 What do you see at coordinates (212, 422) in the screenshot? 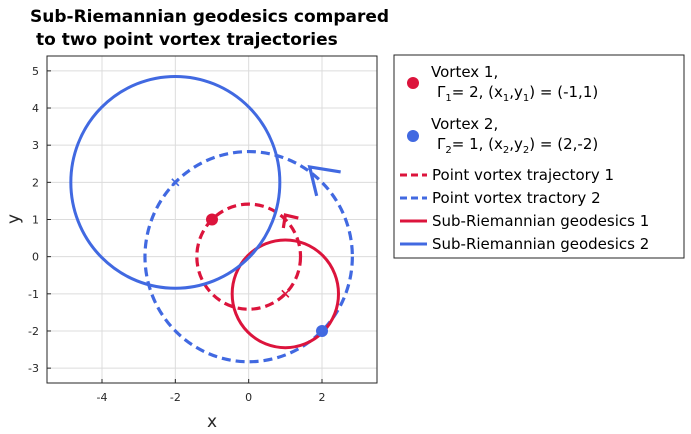
I see `x-axis-label: x` at bounding box center [212, 422].